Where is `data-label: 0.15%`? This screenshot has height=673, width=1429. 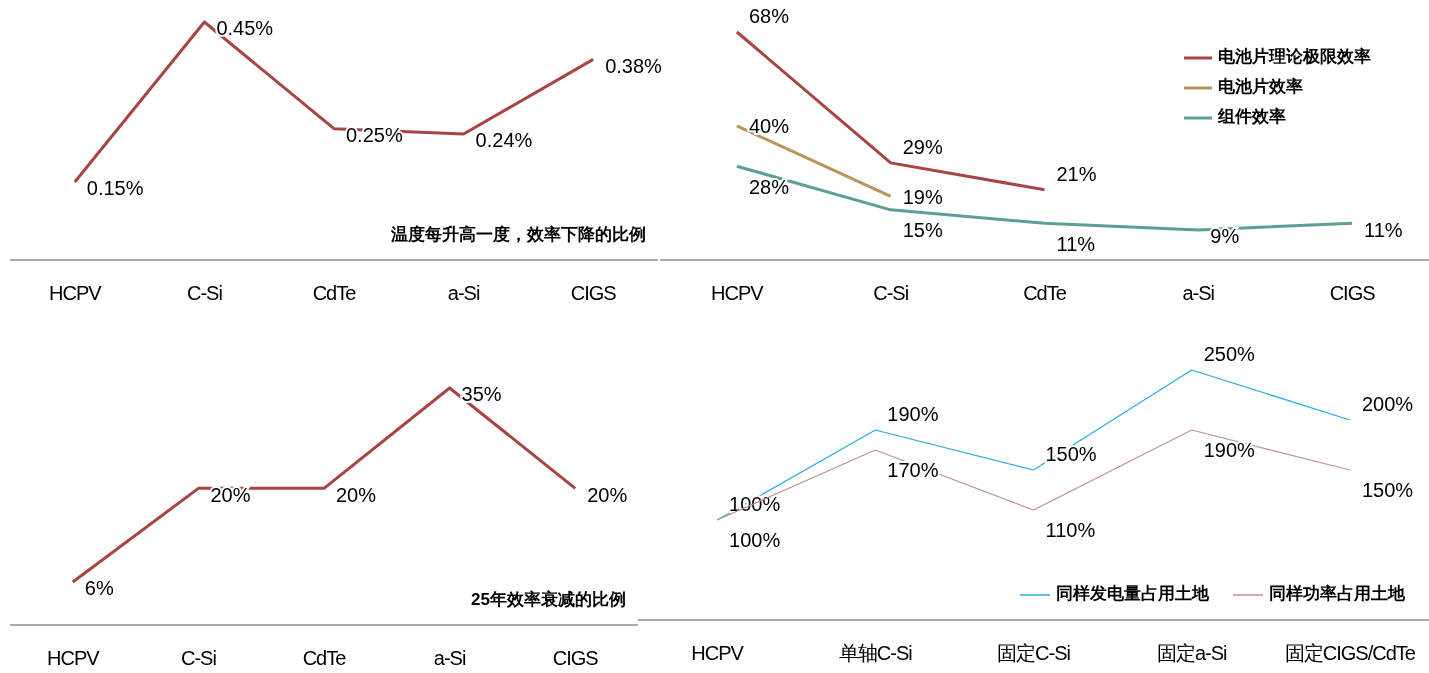
data-label: 0.15% is located at coordinates (115, 188).